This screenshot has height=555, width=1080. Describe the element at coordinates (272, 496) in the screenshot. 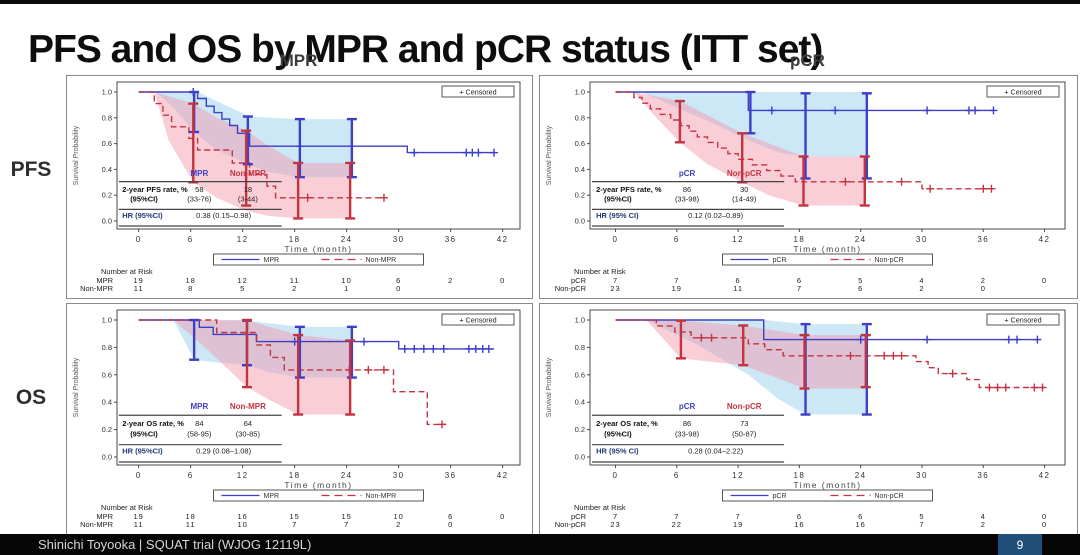

I see `legend-item-1: MPR` at that location.